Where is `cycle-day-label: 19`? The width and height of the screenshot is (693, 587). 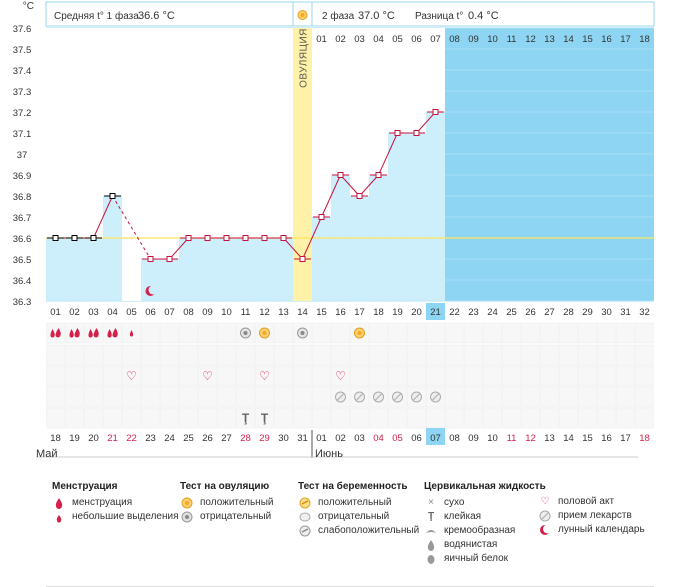 cycle-day-label: 19 is located at coordinates (397, 312).